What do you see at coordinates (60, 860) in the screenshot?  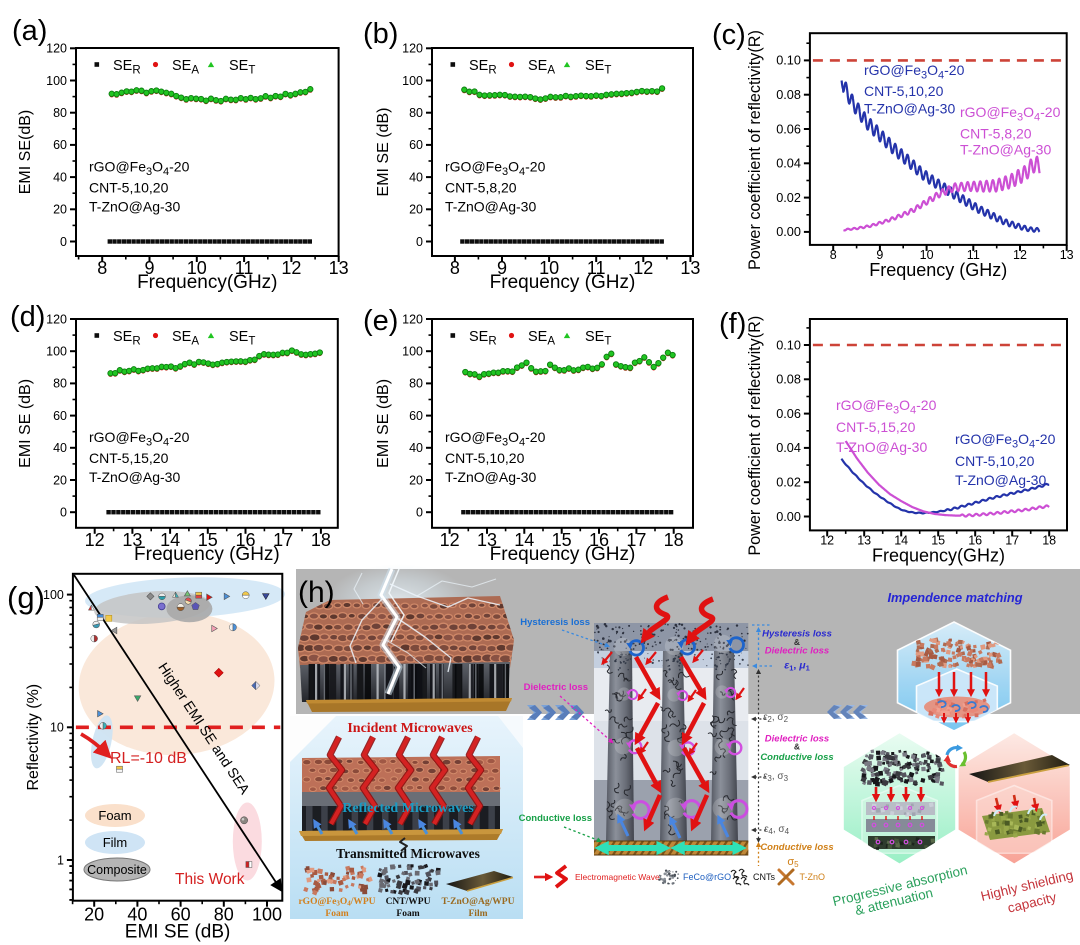 I see `svg-text: 1` at bounding box center [60, 860].